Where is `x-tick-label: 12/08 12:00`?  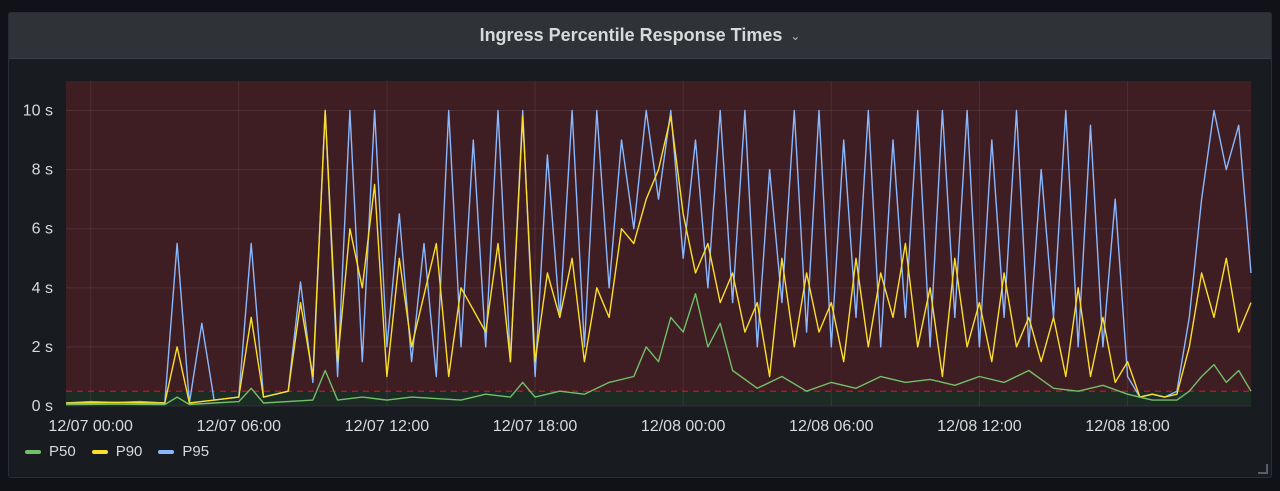 x-tick-label: 12/08 12:00 is located at coordinates (979, 426).